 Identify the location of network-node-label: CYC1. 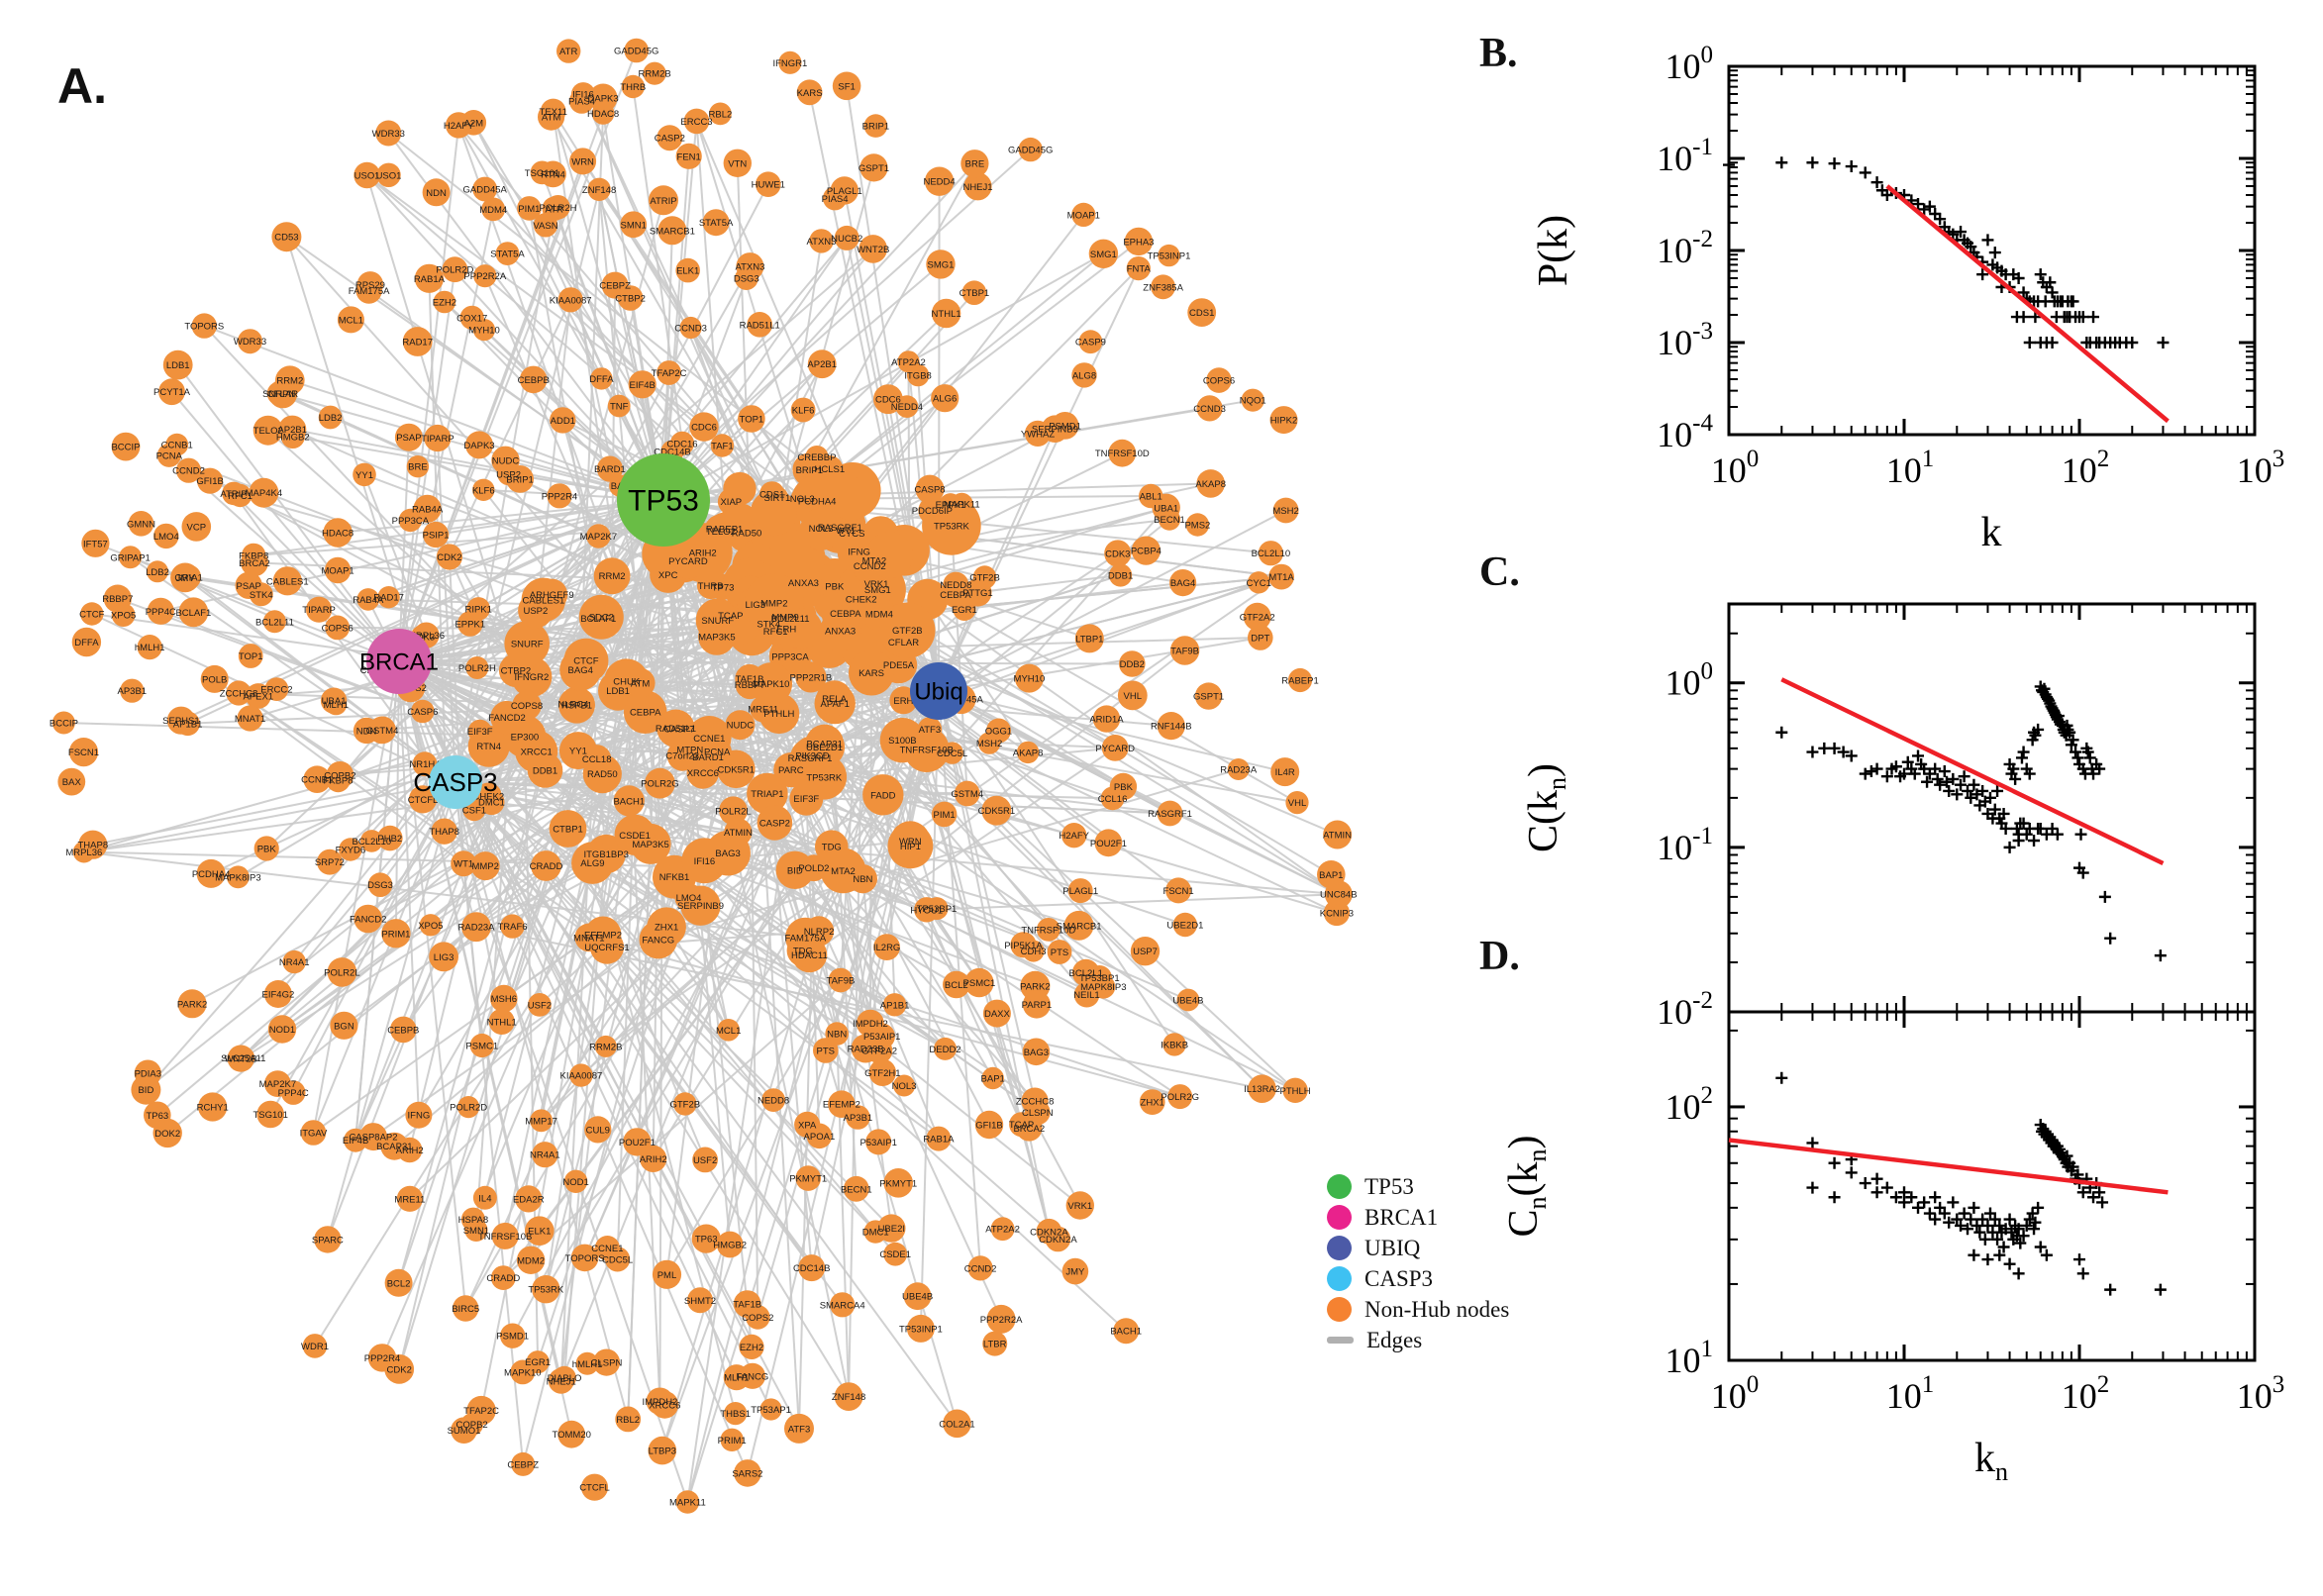
(1259, 583).